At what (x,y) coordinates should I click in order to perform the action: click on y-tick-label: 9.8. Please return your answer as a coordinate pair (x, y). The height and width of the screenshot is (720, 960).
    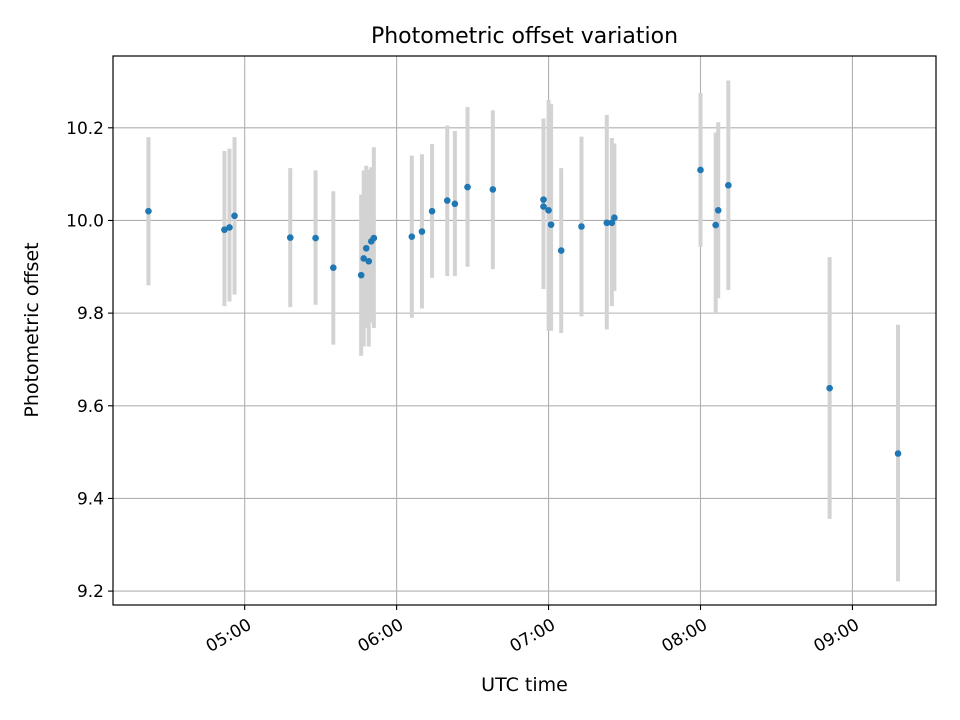
    Looking at the image, I should click on (90, 314).